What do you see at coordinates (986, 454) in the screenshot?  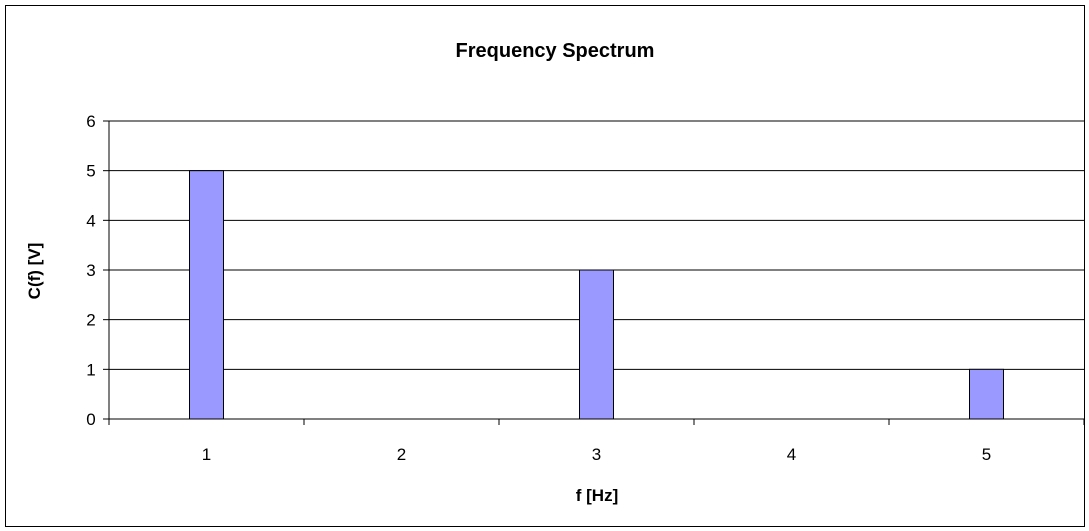 I see `x-tick-label: 5` at bounding box center [986, 454].